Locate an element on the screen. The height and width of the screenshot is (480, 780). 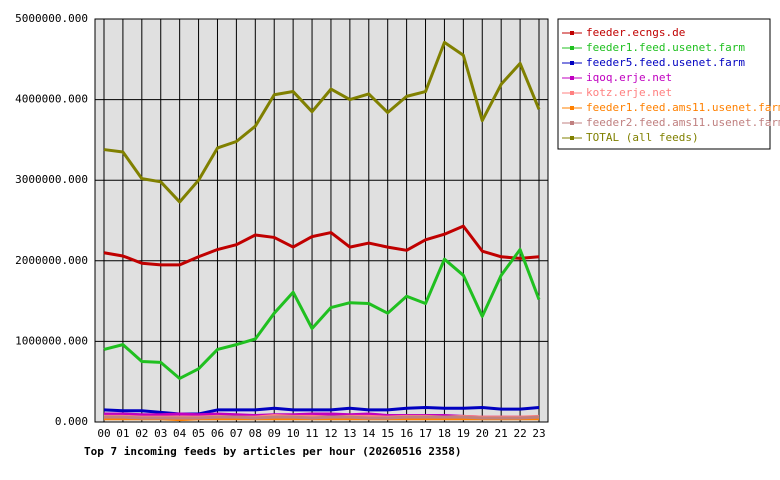
y-tick-label: 0.000 is located at coordinates (71, 421).